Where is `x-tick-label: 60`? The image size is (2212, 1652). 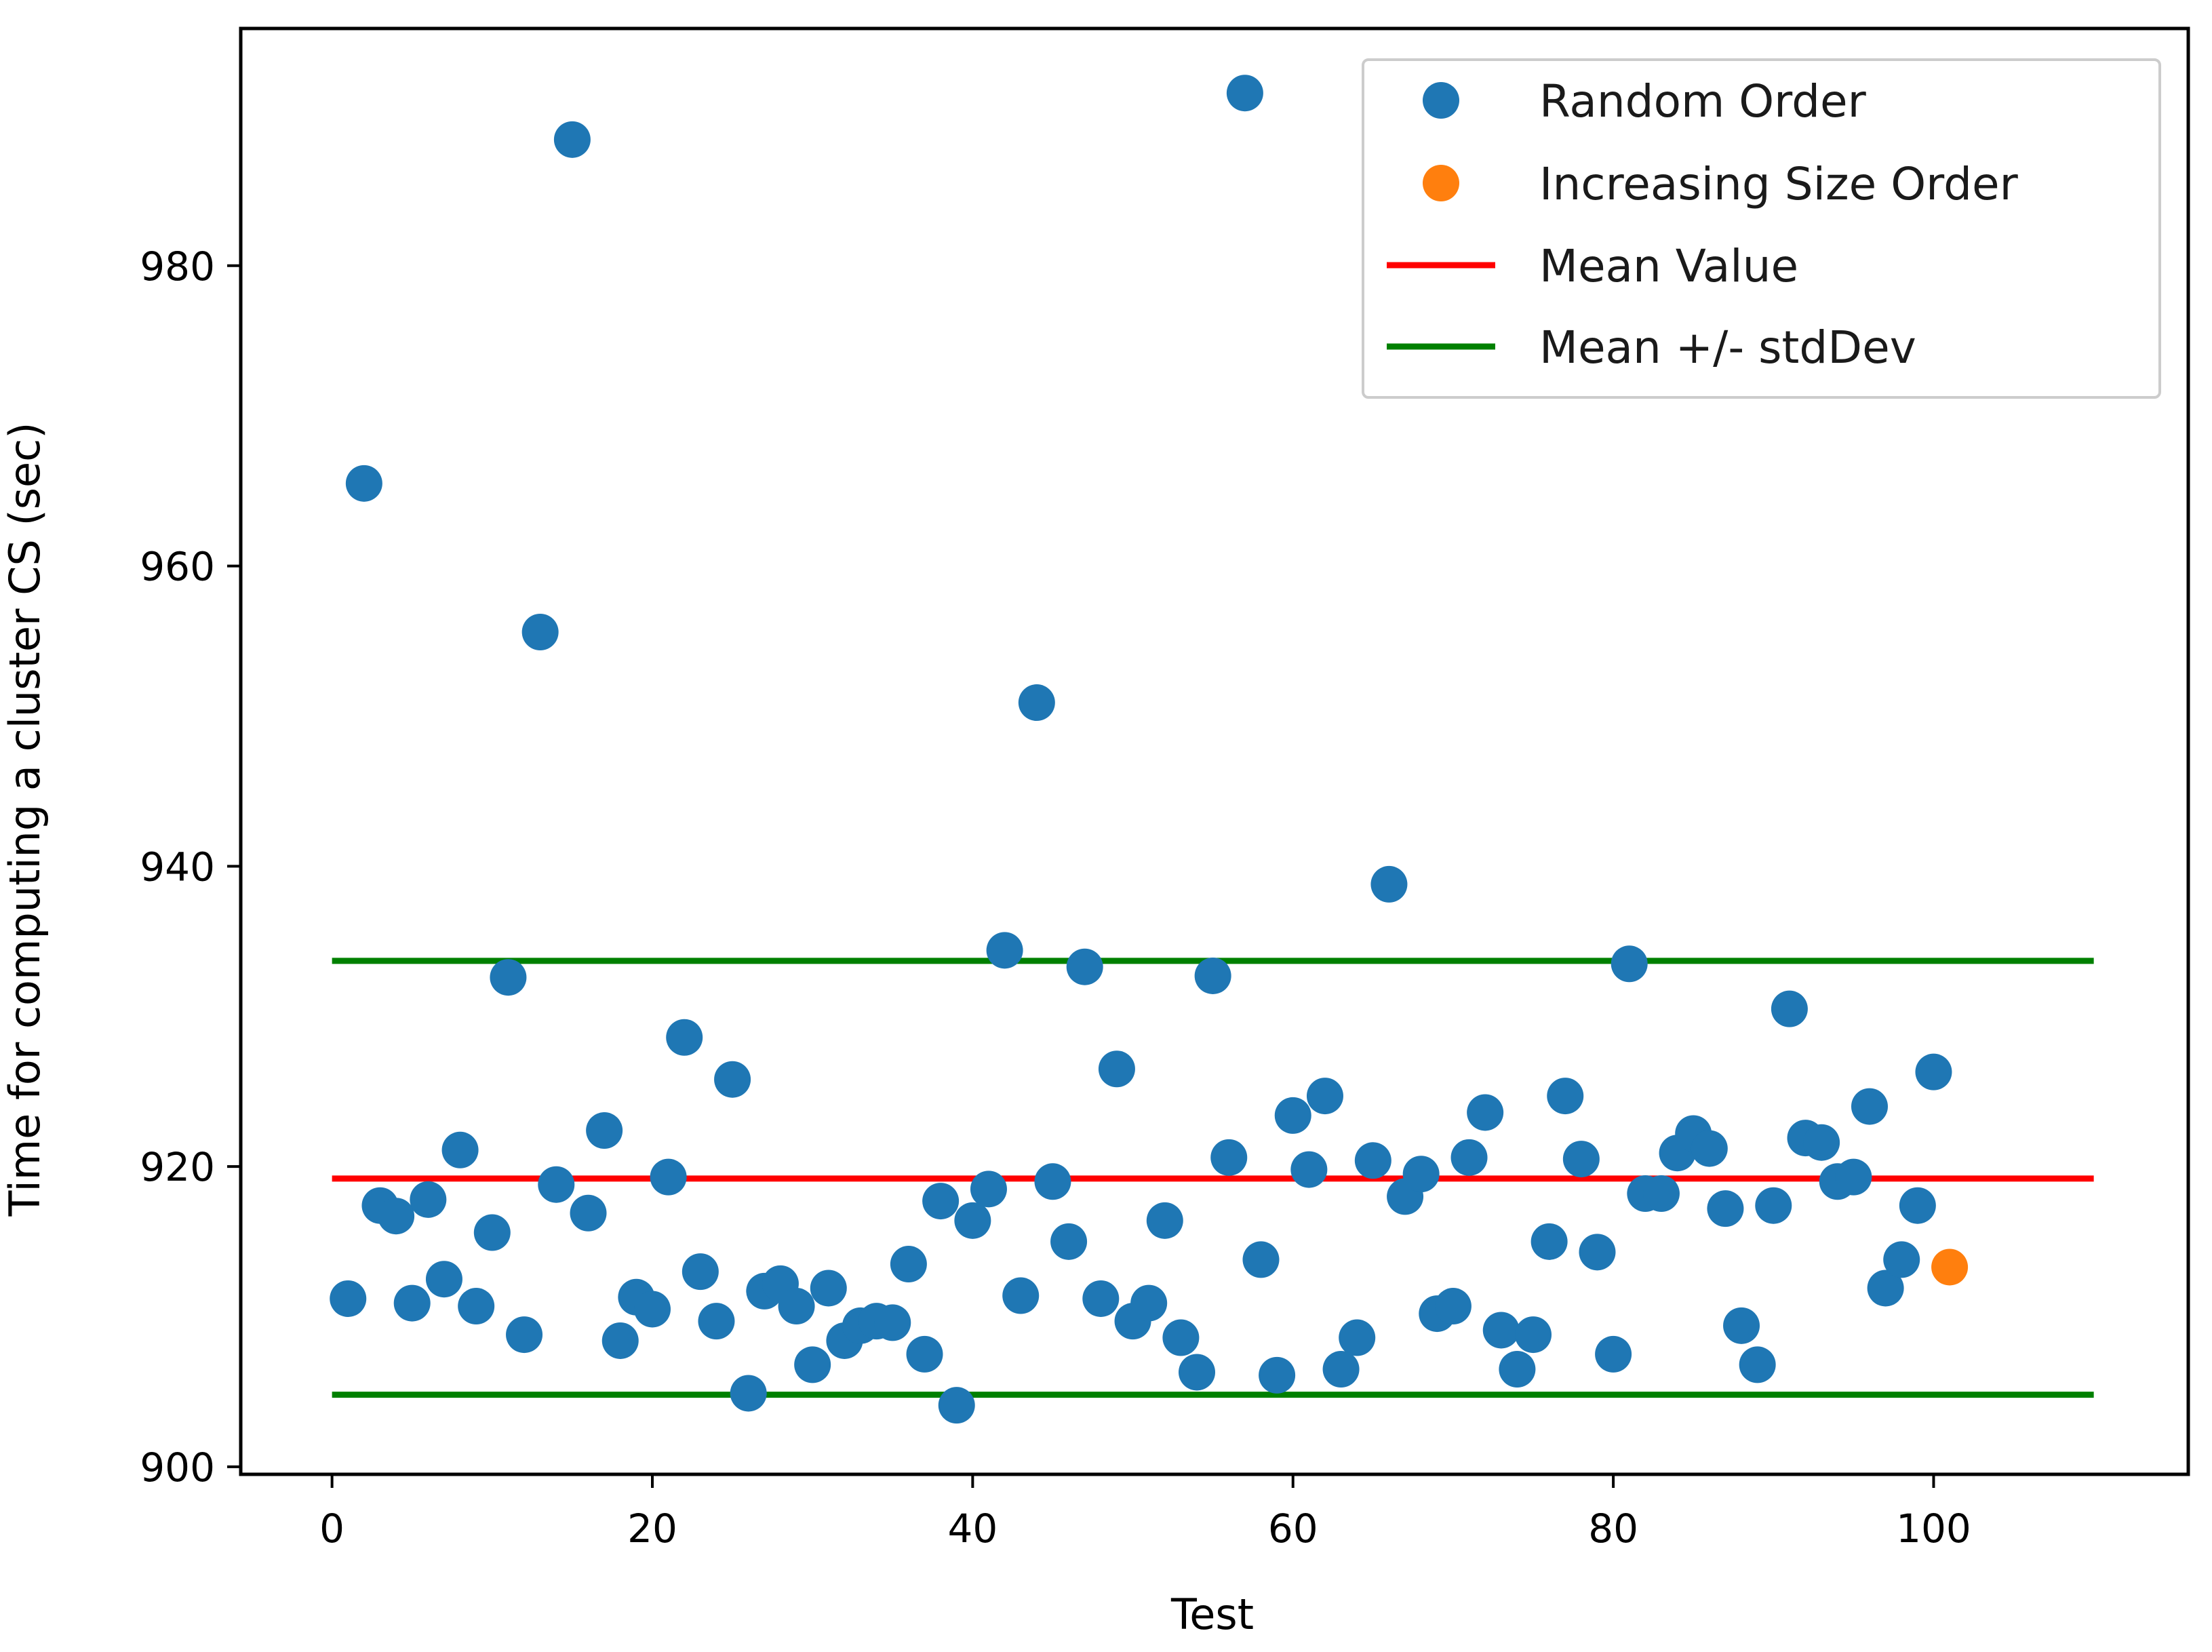
x-tick-label: 60 is located at coordinates (1293, 1529).